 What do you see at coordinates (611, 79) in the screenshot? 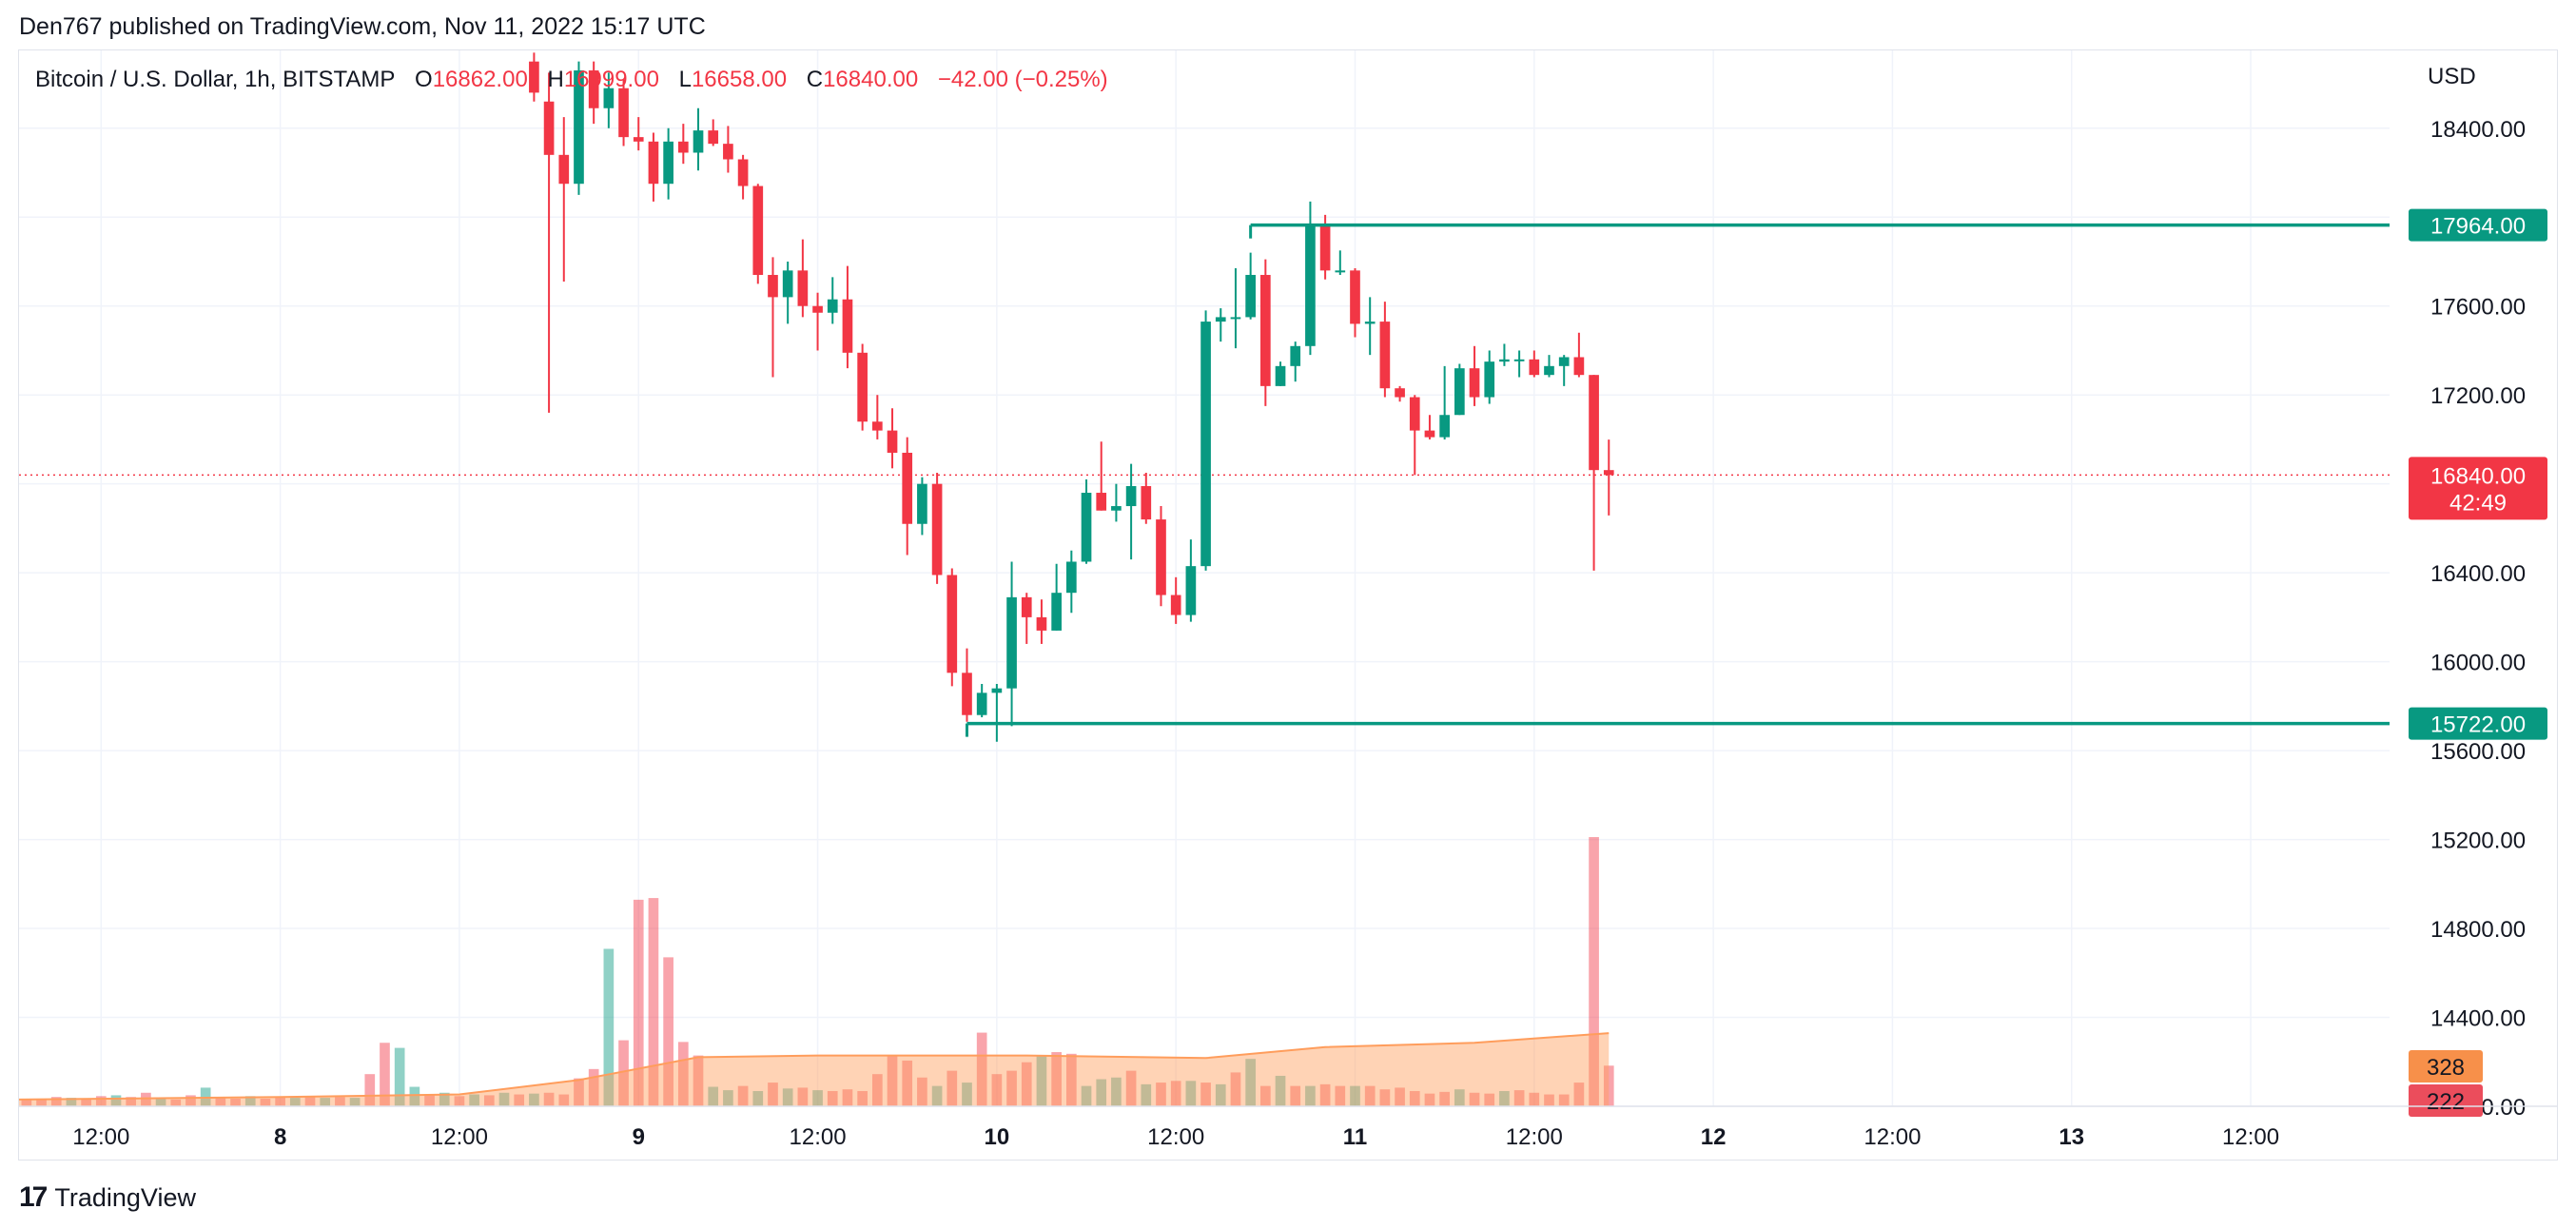
I see `high-value: 16999.00` at bounding box center [611, 79].